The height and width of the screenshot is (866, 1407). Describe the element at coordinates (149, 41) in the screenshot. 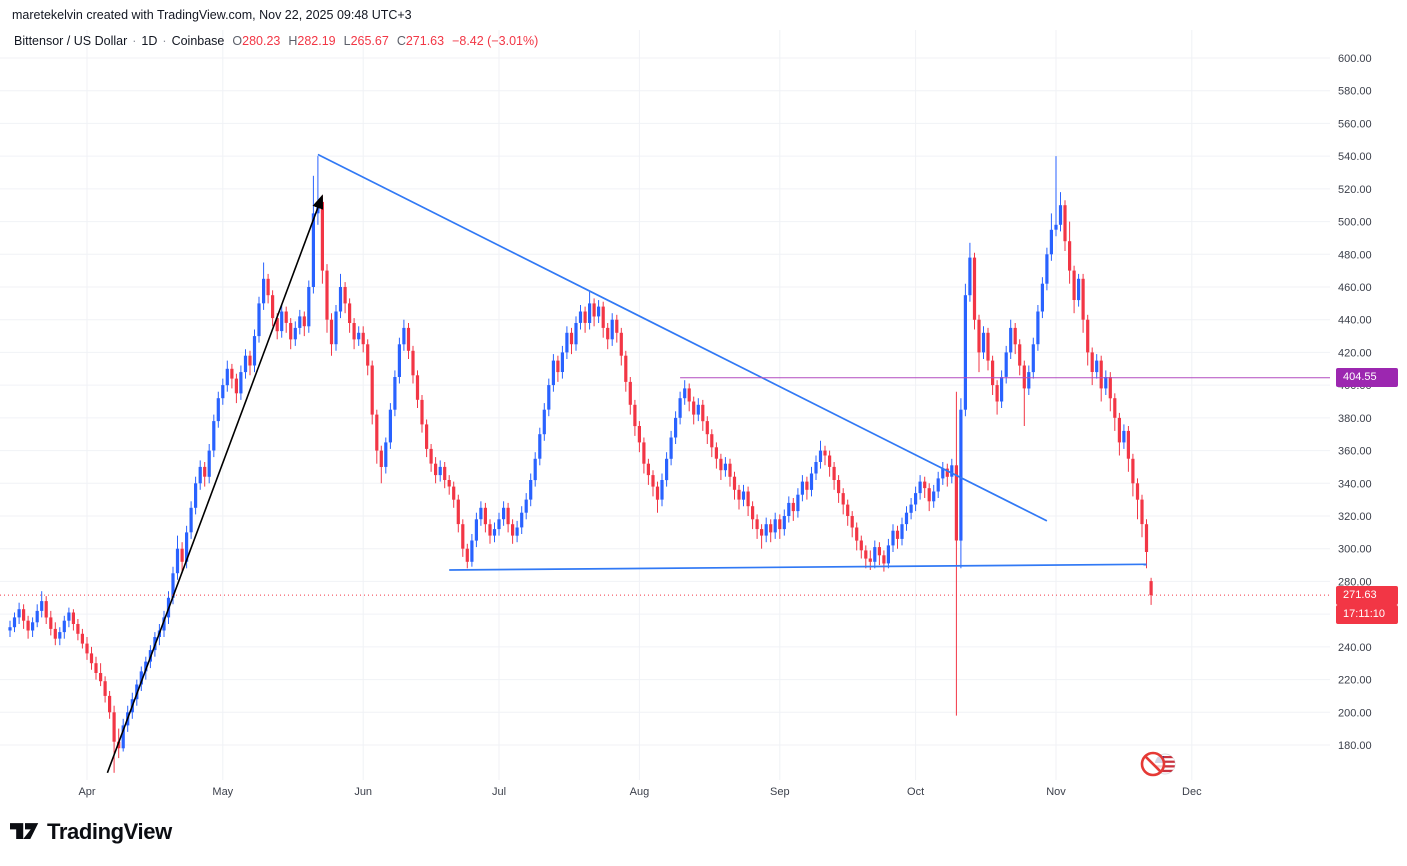

I see `interval-label: 1D` at that location.